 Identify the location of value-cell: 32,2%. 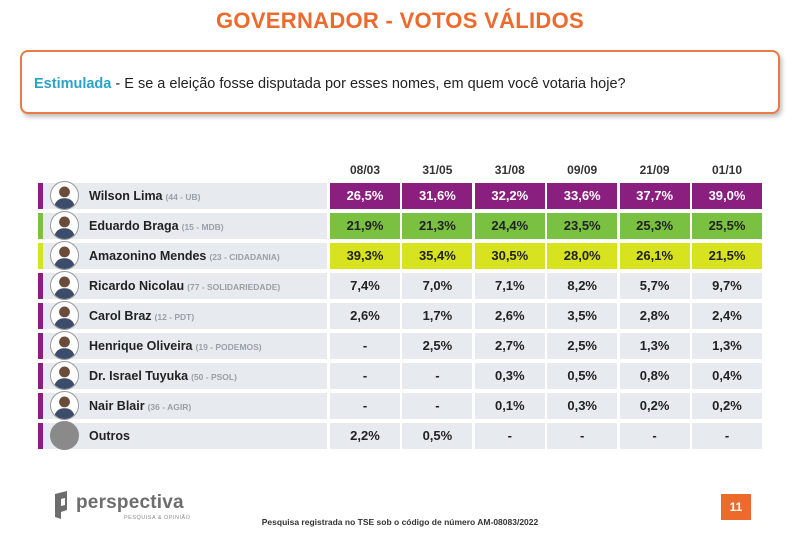
(509, 196).